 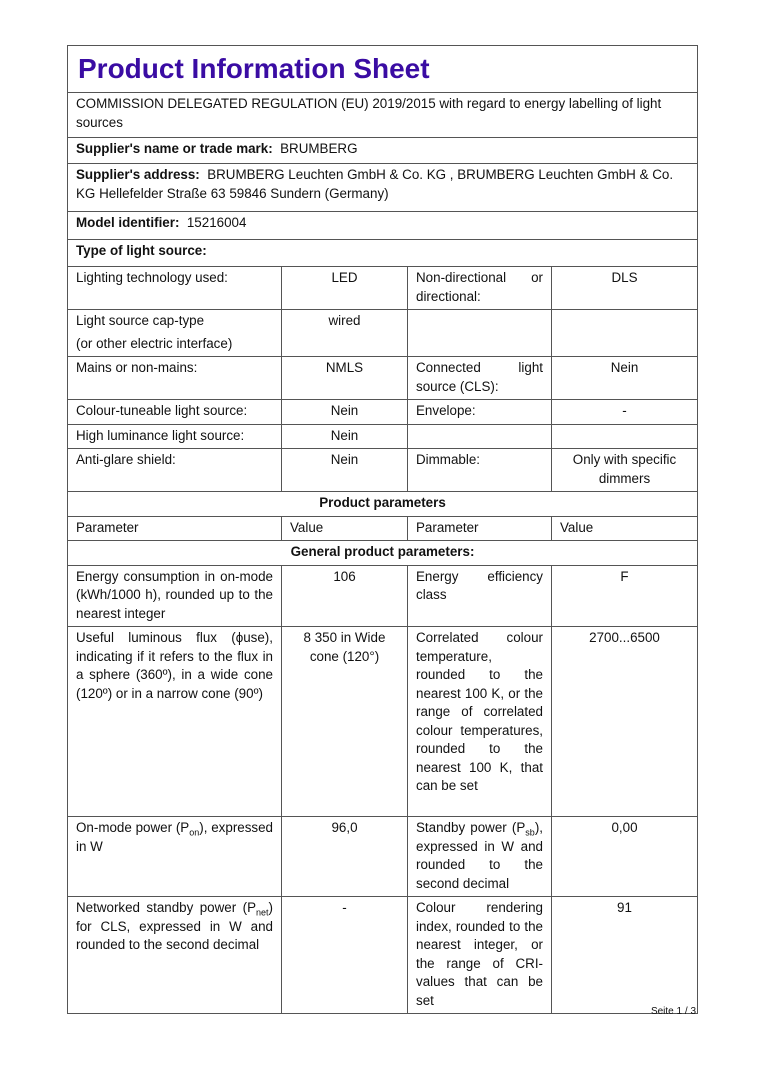 I want to click on label-subscript: on, so click(x=194, y=832).